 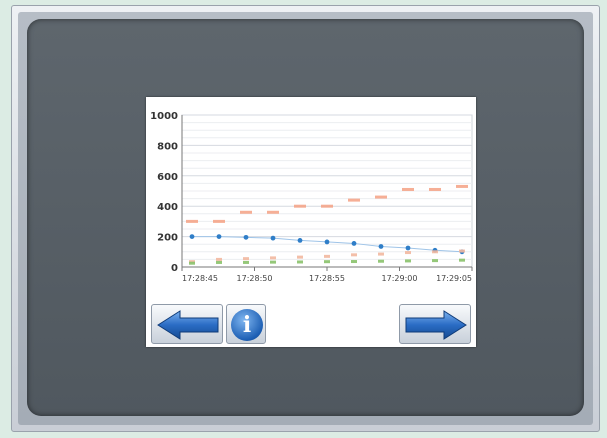 What do you see at coordinates (164, 192) in the screenshot?
I see `y-tick-labels: 0 200 400 600 800 1000` at bounding box center [164, 192].